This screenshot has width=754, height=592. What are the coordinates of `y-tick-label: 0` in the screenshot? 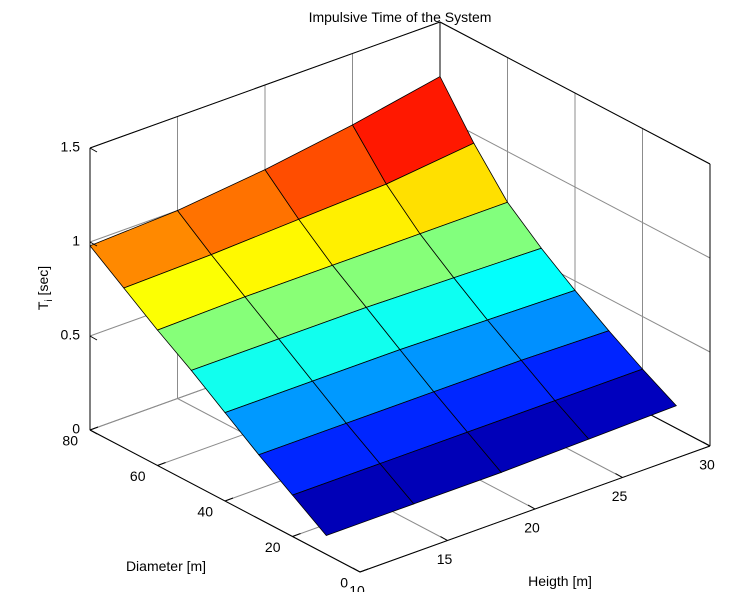 It's located at (344, 583).